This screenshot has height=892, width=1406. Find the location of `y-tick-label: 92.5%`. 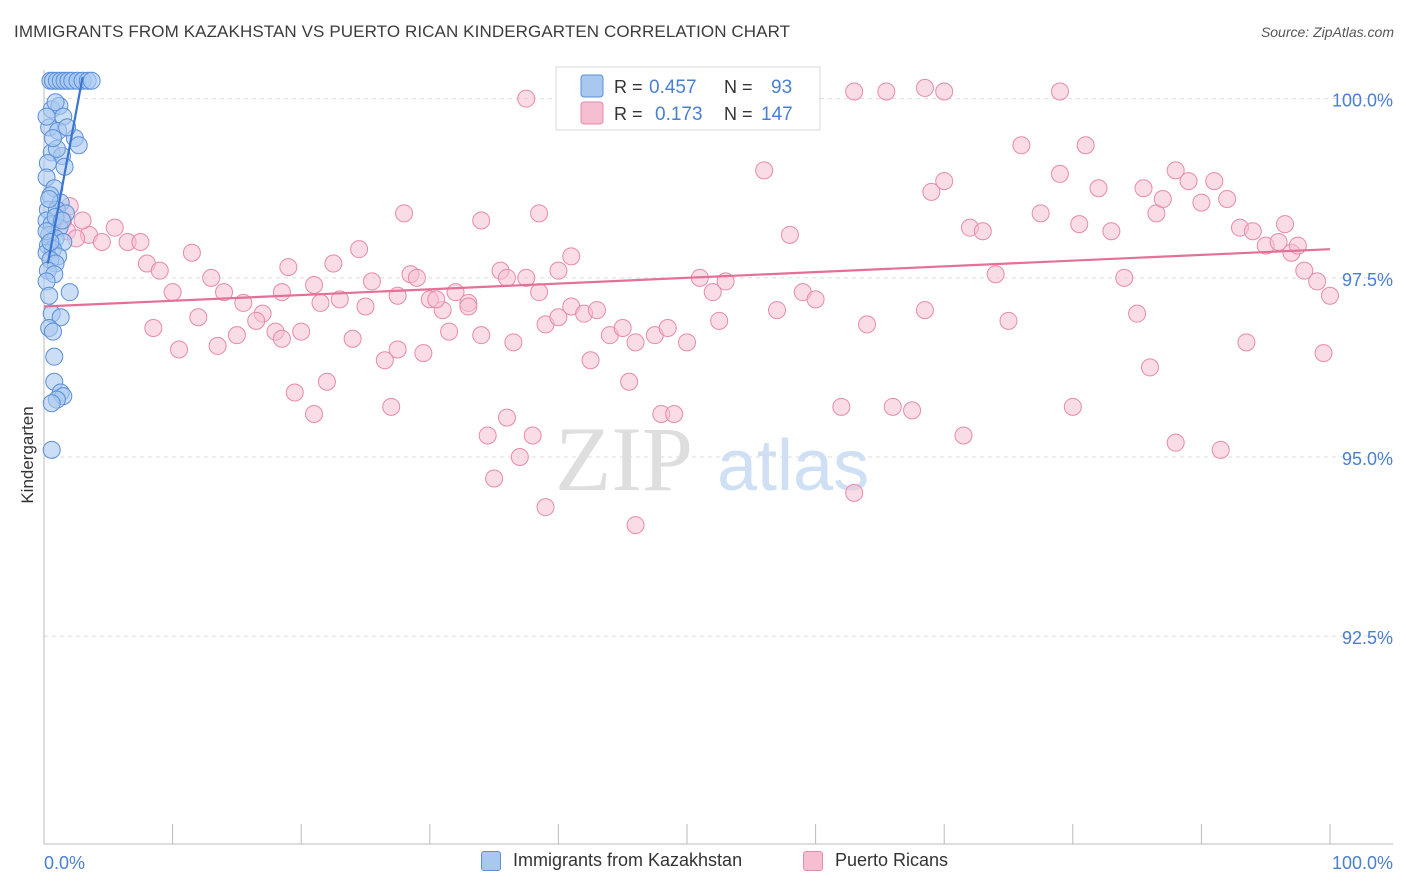

y-tick-label: 92.5% is located at coordinates (1367, 638).